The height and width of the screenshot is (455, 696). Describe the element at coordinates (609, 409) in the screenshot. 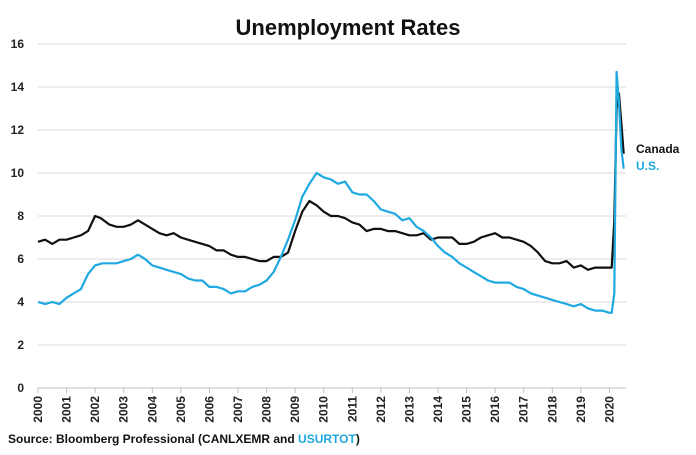

I see `x-tick-label-2020: 2020` at that location.